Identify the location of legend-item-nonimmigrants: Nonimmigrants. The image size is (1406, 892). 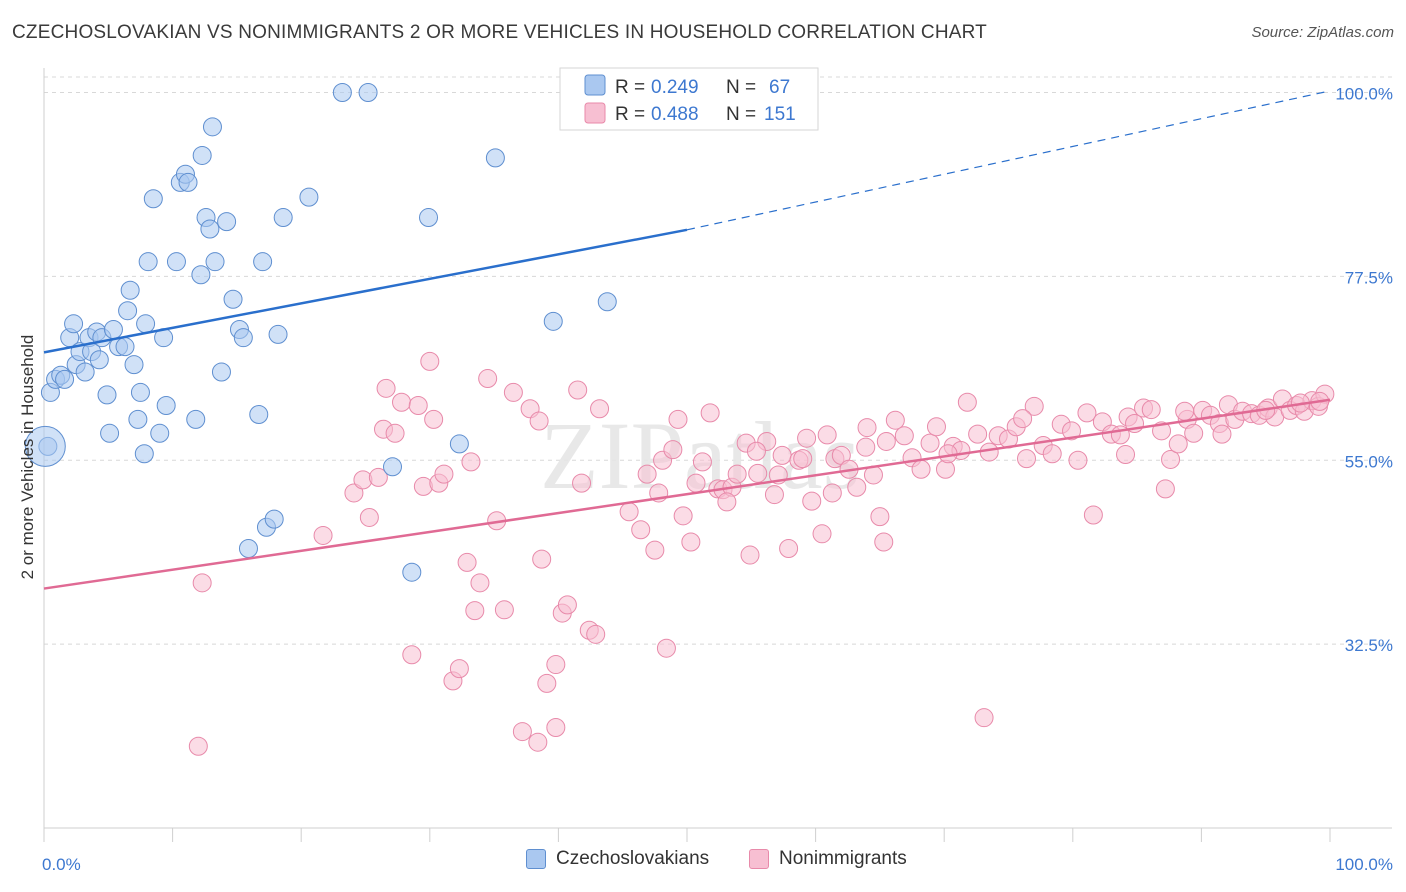
(828, 859).